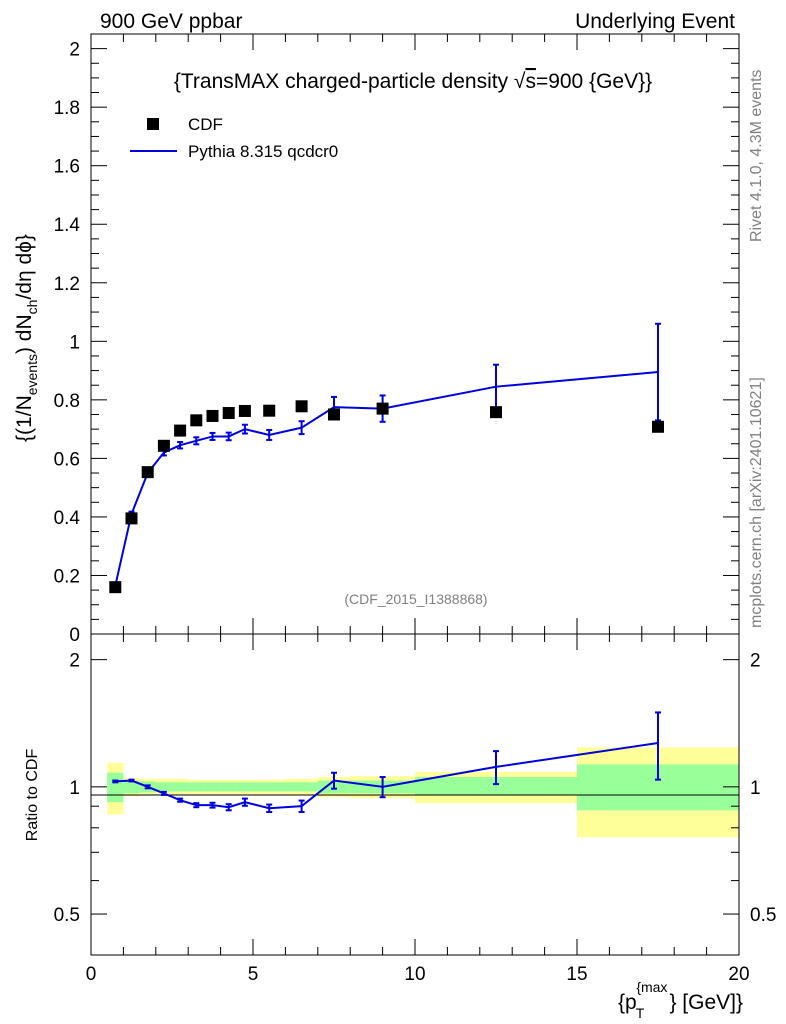  Describe the element at coordinates (755, 788) in the screenshot. I see `ratio-ytick-label-right: 1` at that location.